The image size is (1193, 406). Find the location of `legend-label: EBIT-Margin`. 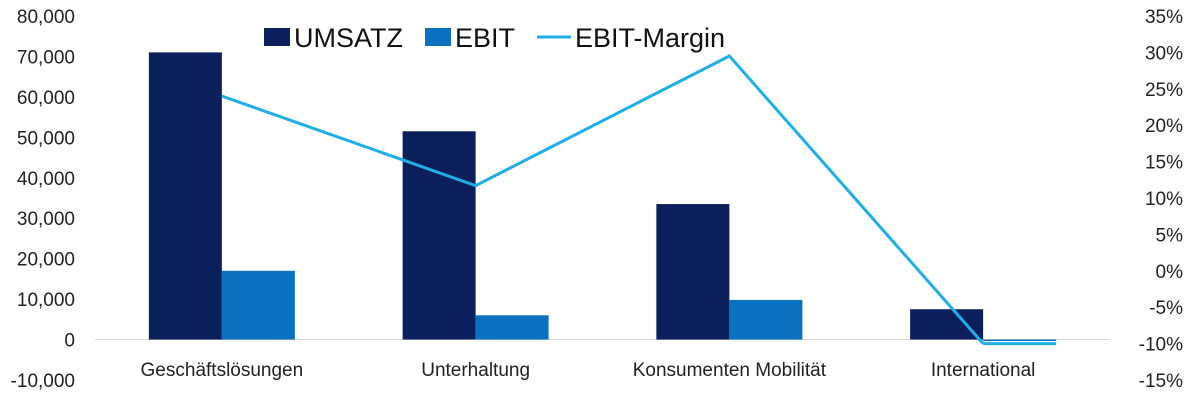

legend-label: EBIT-Margin is located at coordinates (650, 38).